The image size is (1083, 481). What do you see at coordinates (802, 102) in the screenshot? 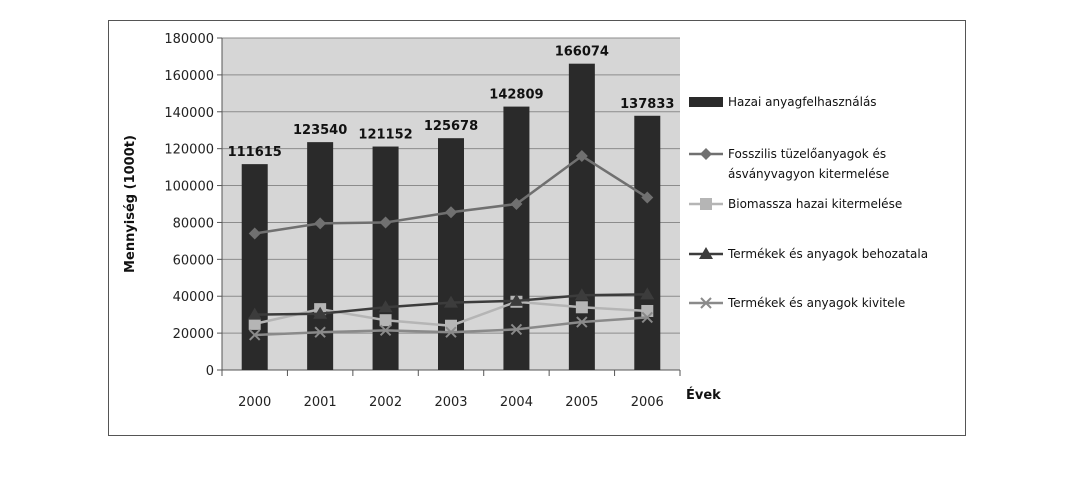
I see `legend-label: Hazai anyagfelhasználás` at bounding box center [802, 102].